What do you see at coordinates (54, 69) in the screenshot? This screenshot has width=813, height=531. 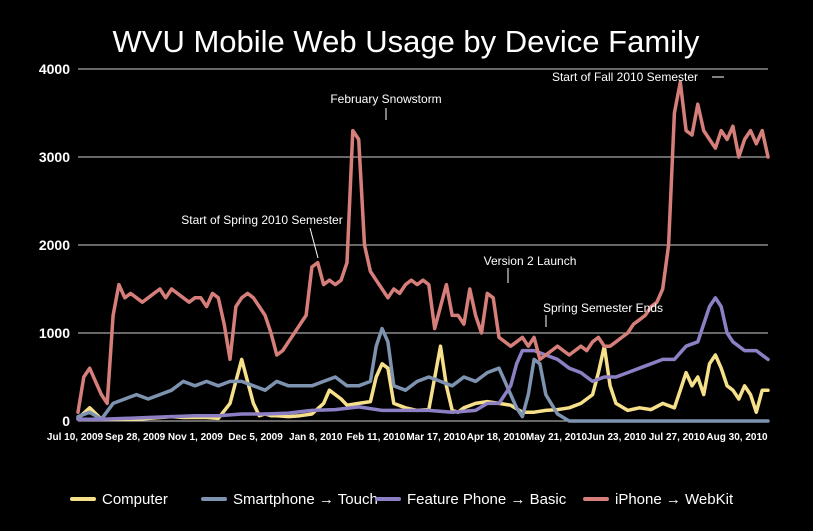 I see `y-tick-label: 4000` at bounding box center [54, 69].